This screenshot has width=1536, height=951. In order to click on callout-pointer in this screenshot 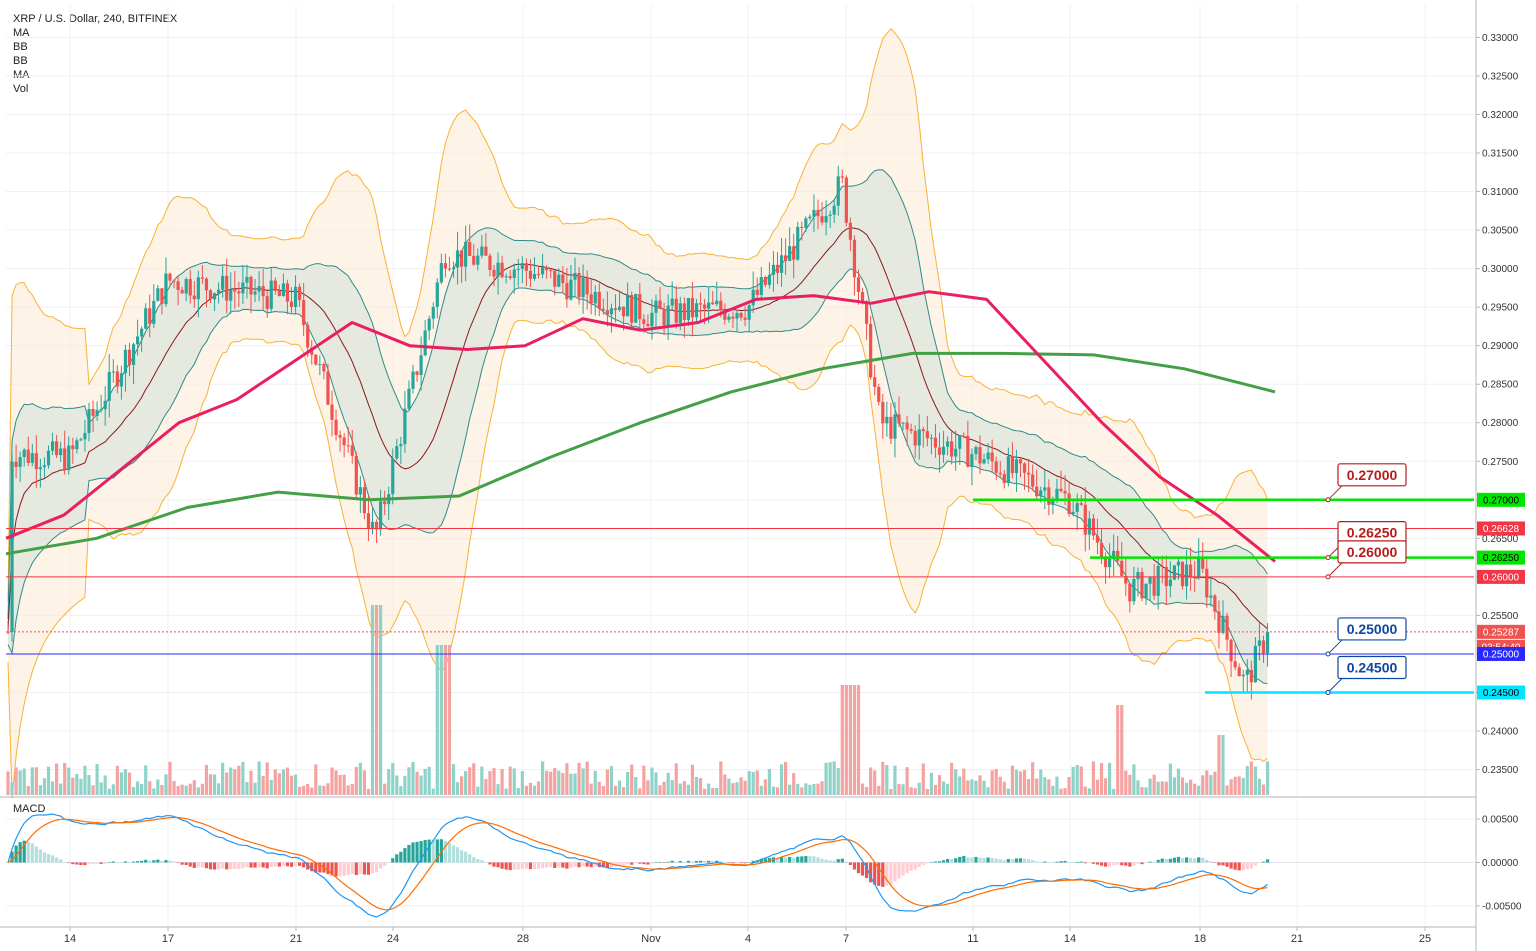, I will do `click(1335, 685)`.